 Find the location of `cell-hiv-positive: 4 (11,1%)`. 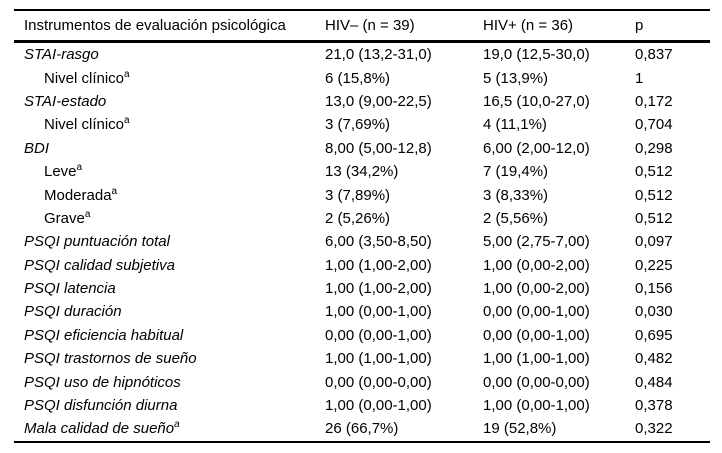

cell-hiv-positive: 4 (11,1%) is located at coordinates (515, 125).